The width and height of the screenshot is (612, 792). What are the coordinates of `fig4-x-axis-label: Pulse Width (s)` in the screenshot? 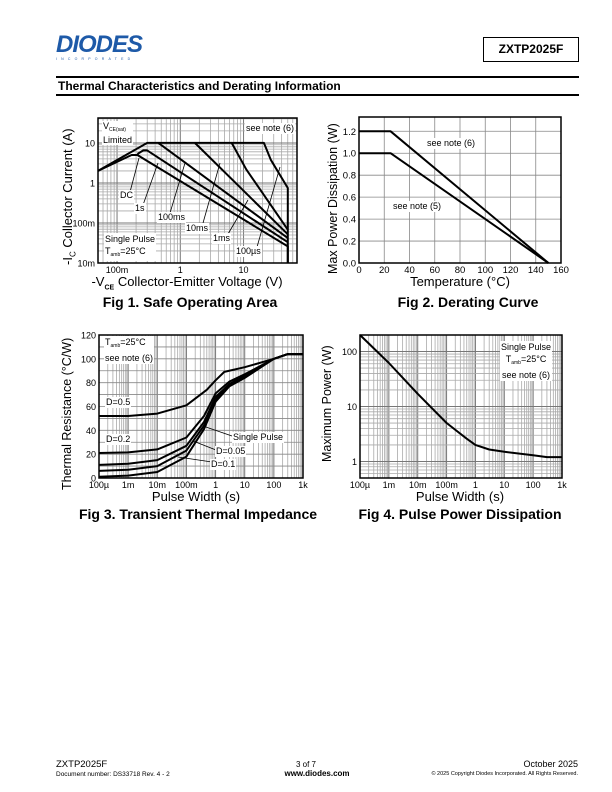 It's located at (460, 496).